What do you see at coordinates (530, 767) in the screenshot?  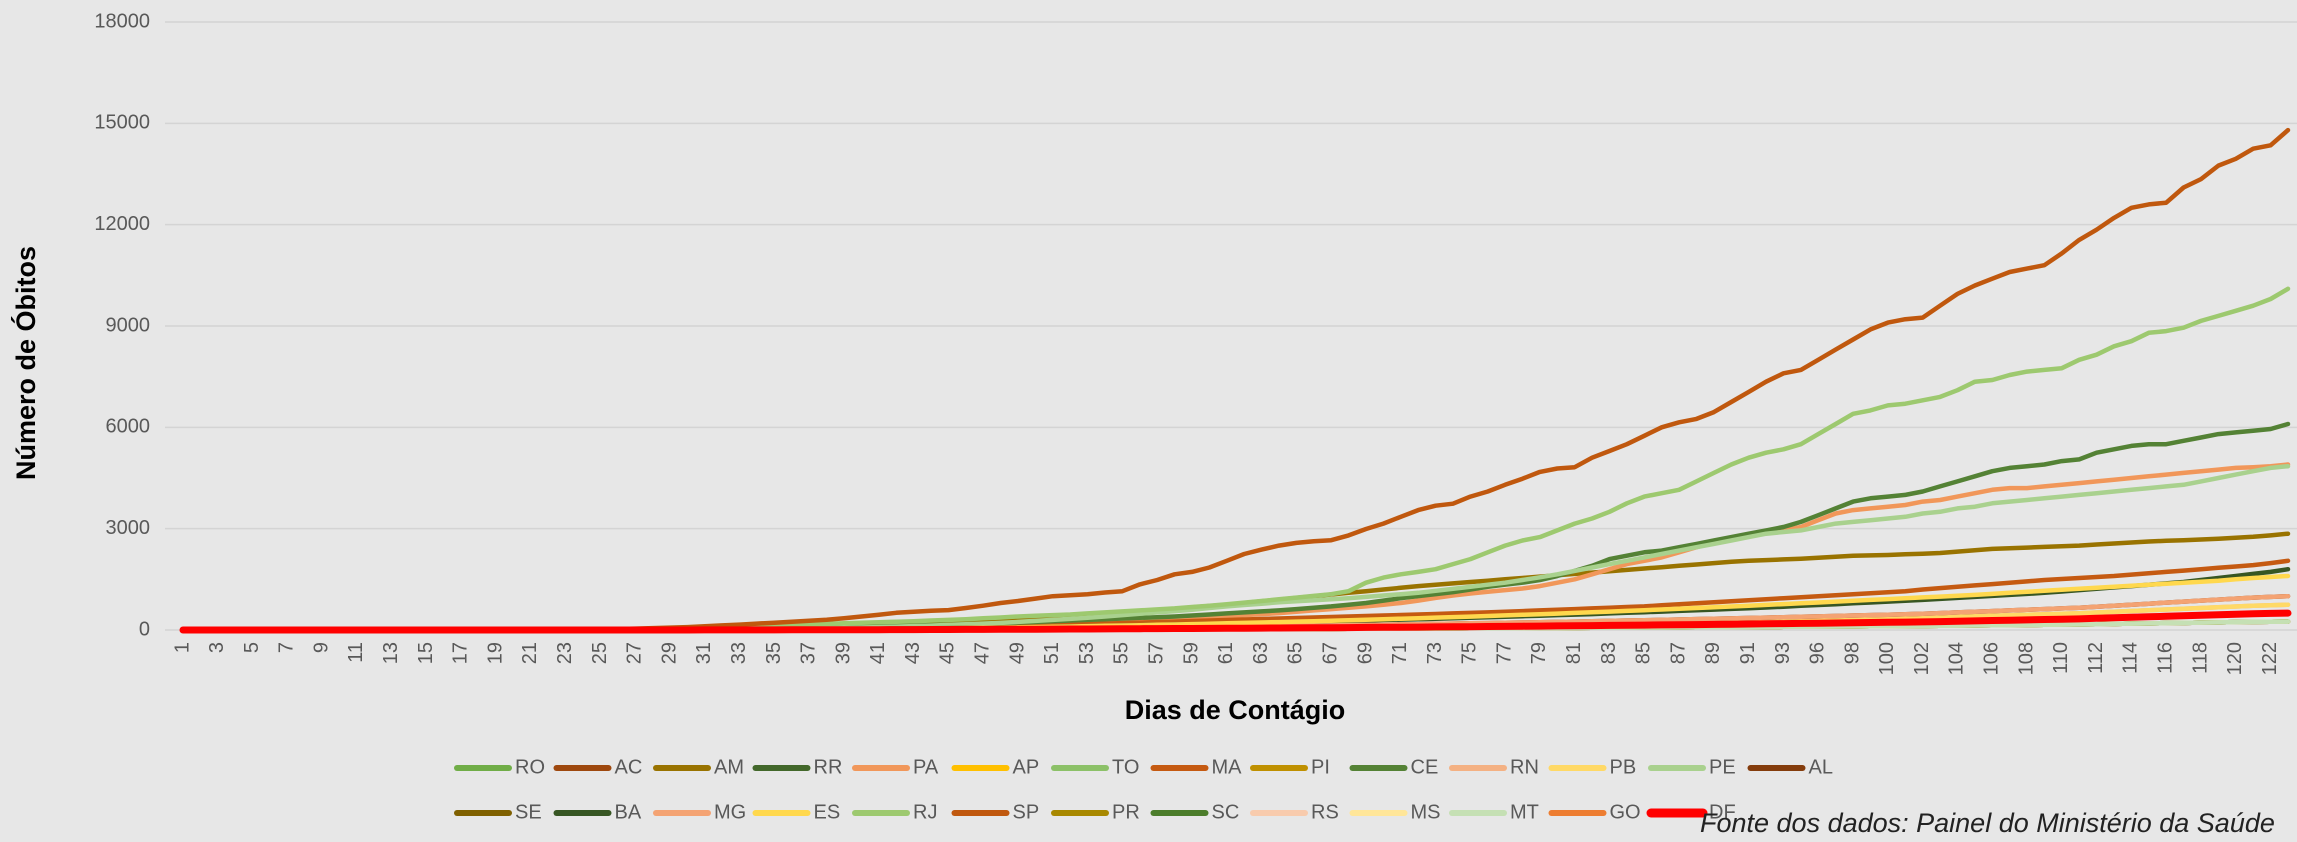 I see `legend-label: RO` at bounding box center [530, 767].